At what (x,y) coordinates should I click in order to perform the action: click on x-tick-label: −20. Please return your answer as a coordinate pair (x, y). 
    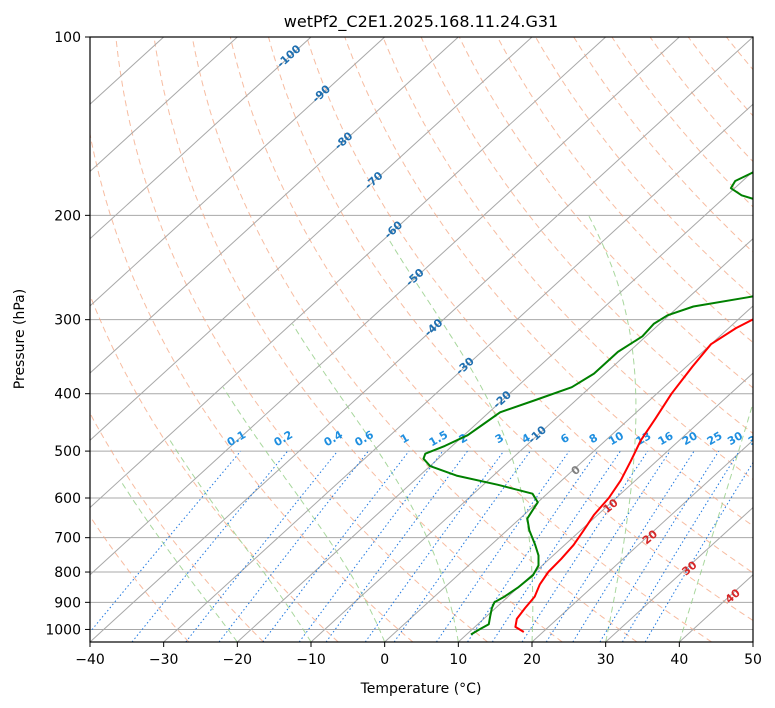
    Looking at the image, I should click on (238, 660).